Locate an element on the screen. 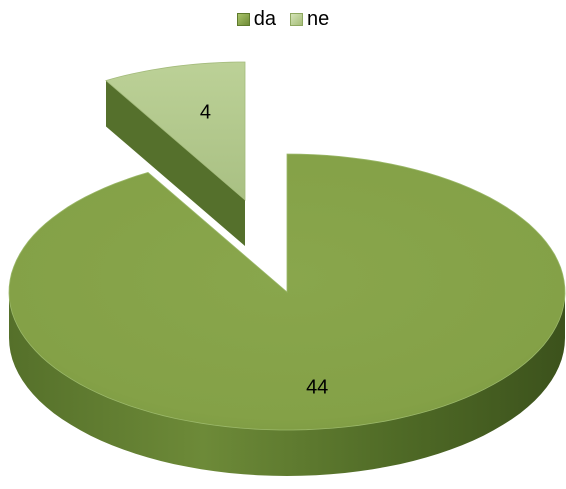 This screenshot has width=566, height=489. data-label-ne: 4 is located at coordinates (205, 113).